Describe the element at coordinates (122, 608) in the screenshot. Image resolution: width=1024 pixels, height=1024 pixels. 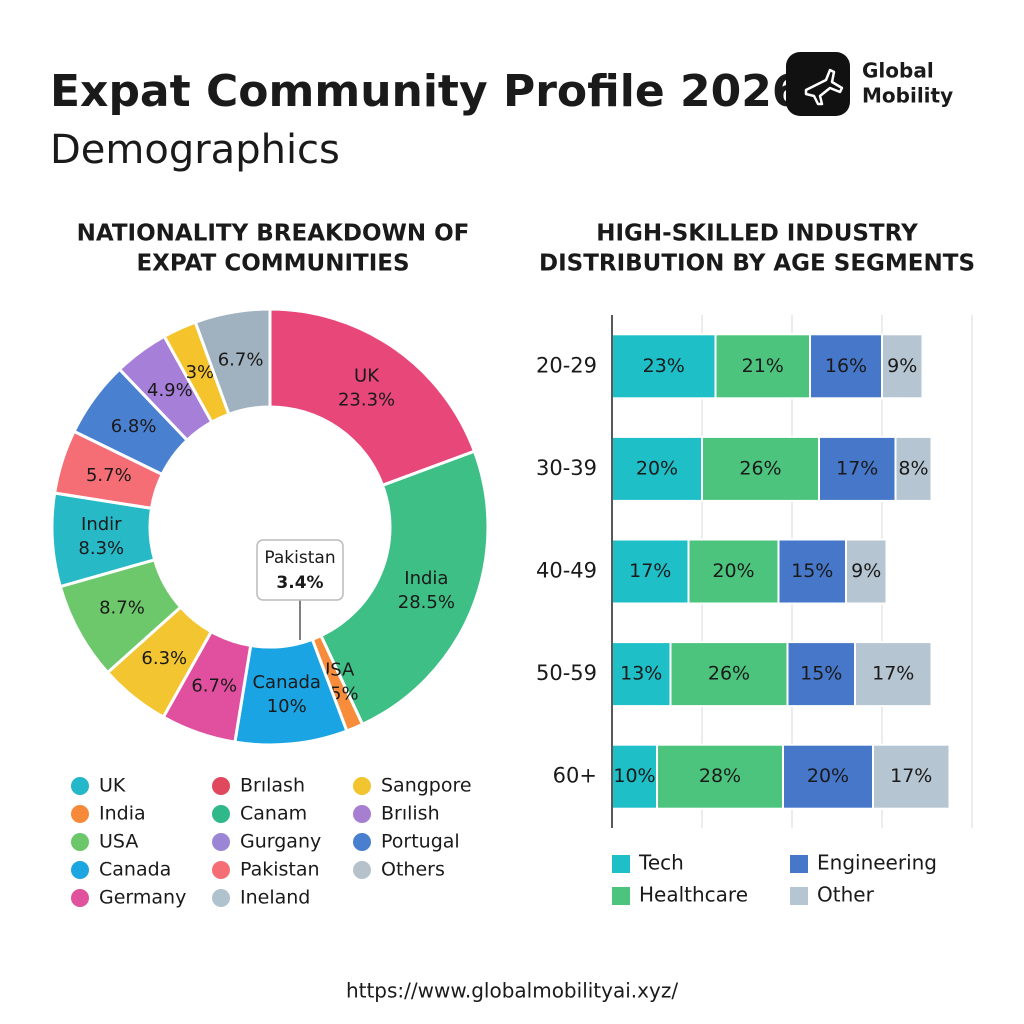
I see `slice-value-label: 8.7%` at that location.